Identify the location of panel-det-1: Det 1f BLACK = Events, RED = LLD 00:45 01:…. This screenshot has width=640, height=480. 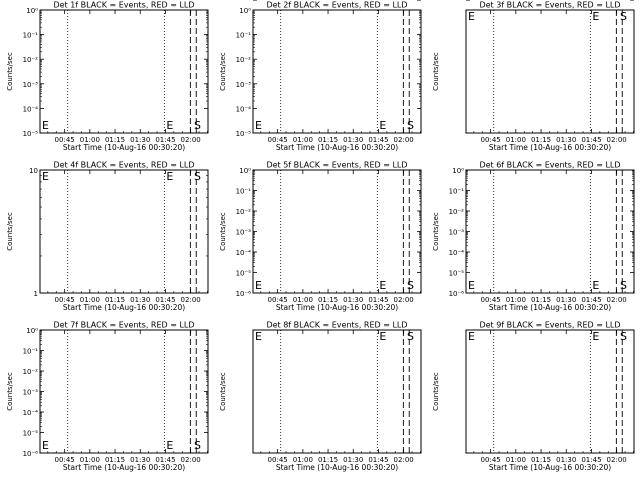
(107, 76).